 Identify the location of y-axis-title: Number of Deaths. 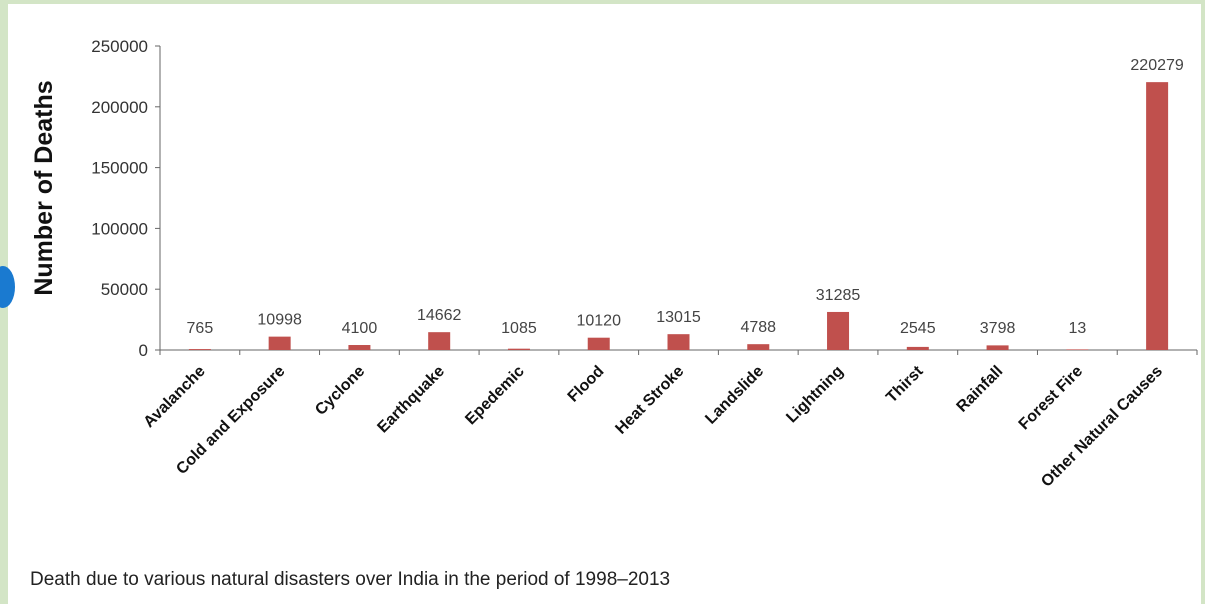
(44, 187).